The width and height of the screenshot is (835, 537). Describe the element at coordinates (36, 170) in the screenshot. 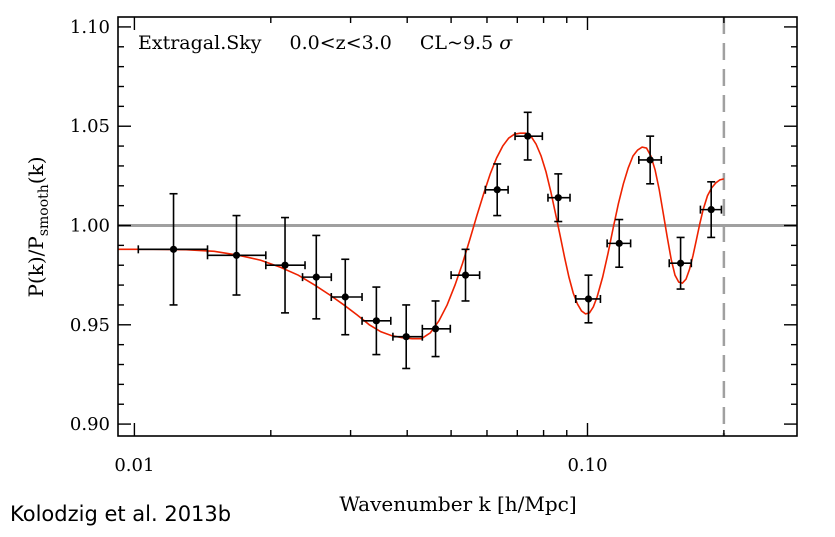

I see `y-axis-title-tail: (k)` at that location.